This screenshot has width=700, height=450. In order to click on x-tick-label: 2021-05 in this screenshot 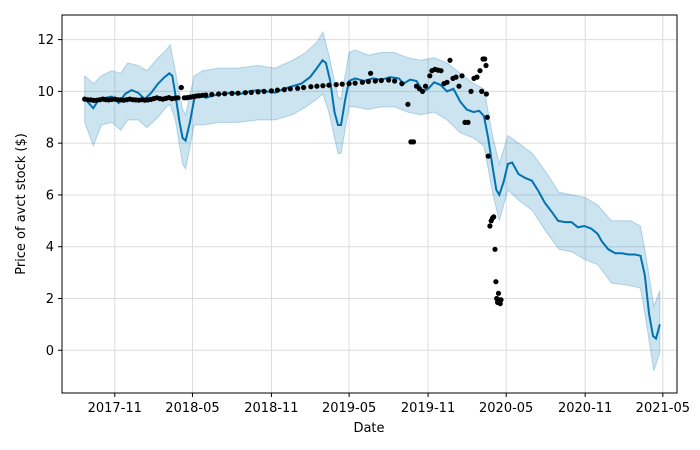, I will do `click(663, 408)`.